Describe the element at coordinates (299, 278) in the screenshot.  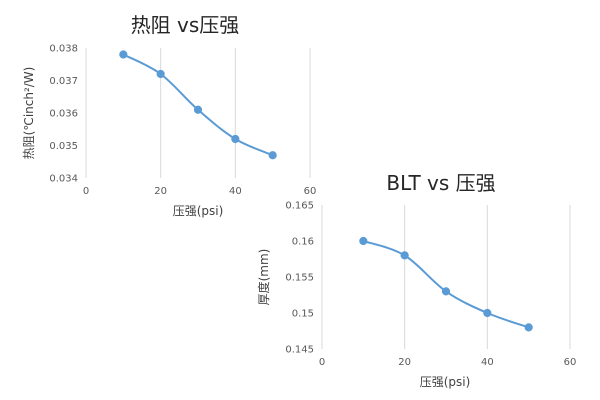
I see `y-tick-label: 0.155` at that location.